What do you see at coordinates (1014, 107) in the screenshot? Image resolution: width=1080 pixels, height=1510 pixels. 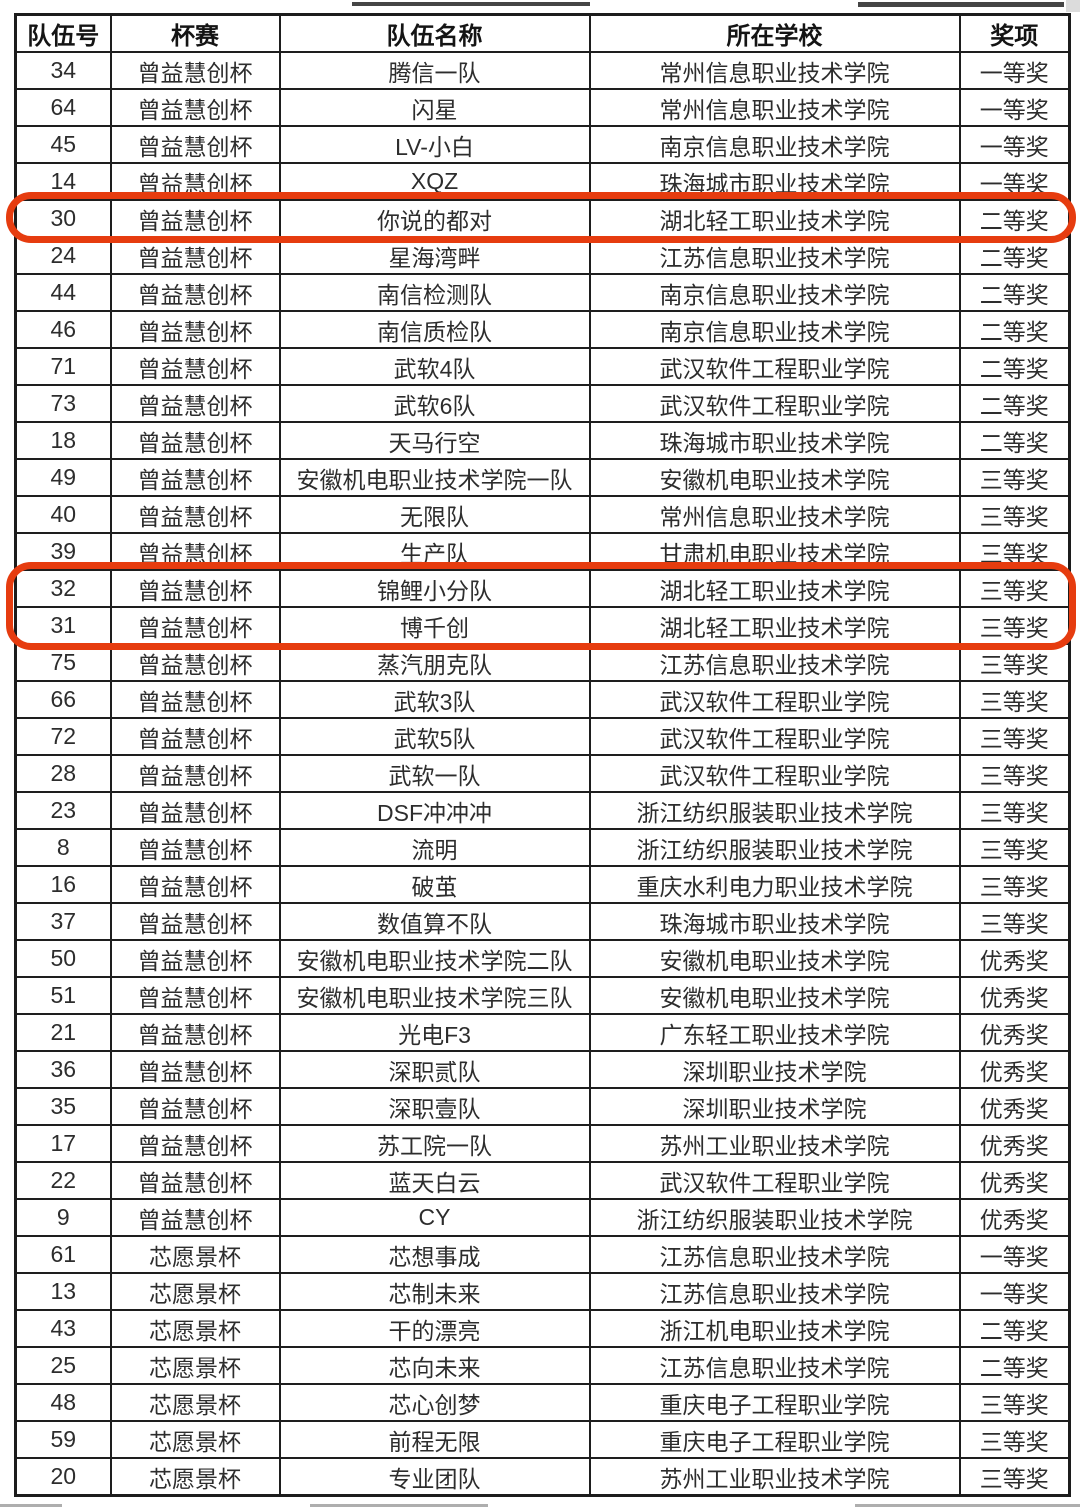 I see `cell-award: 一等奖` at bounding box center [1014, 107].